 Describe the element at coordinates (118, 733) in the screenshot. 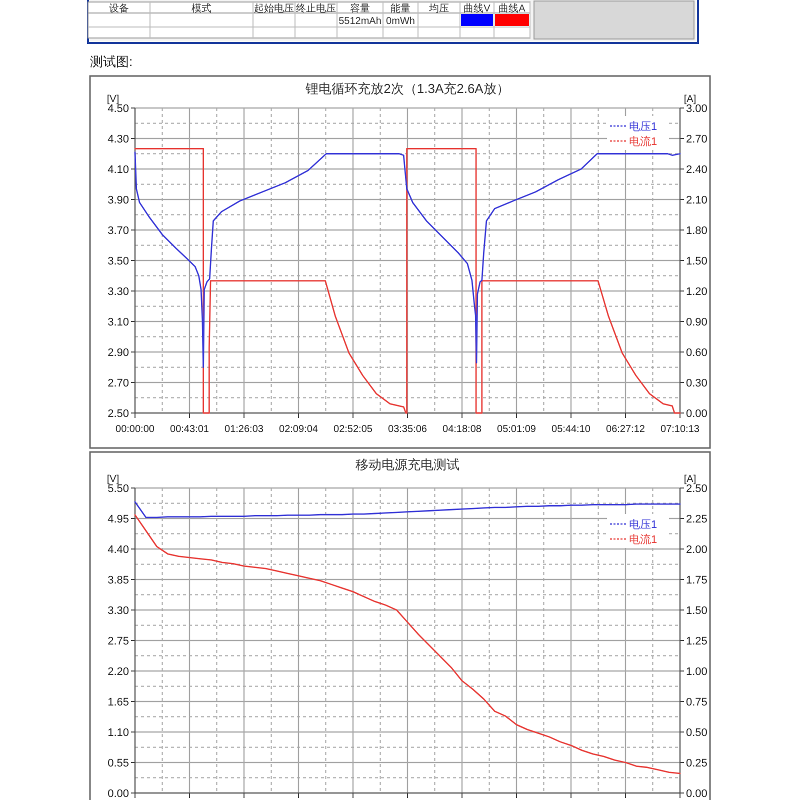

I see `y-tick-label: 1.10` at that location.